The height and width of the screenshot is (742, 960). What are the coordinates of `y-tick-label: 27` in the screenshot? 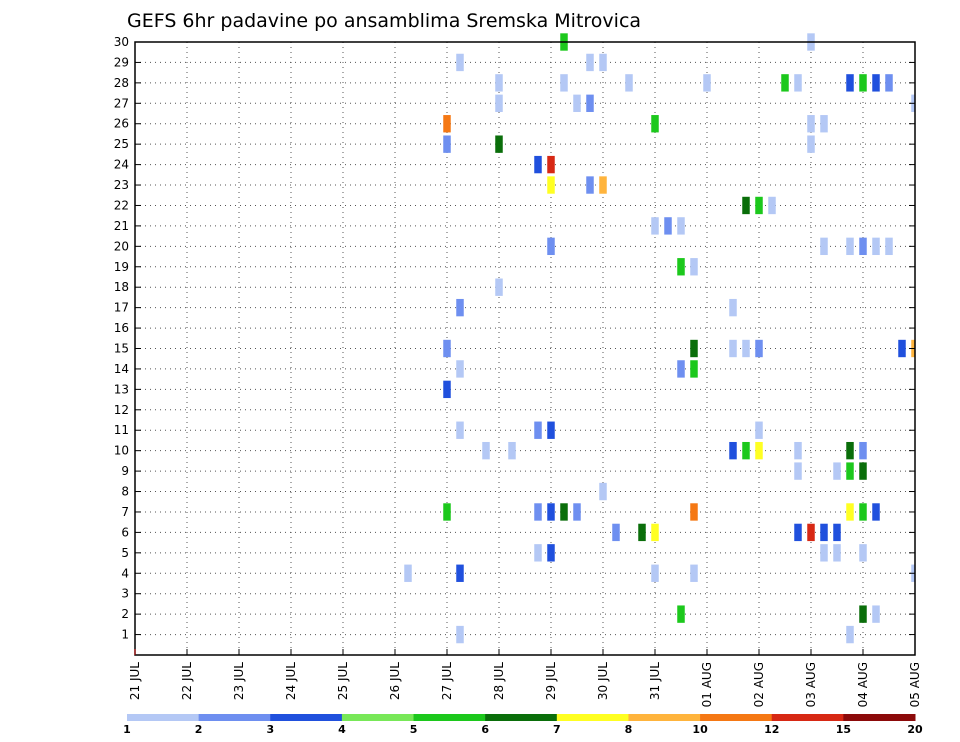 It's located at (121, 103).